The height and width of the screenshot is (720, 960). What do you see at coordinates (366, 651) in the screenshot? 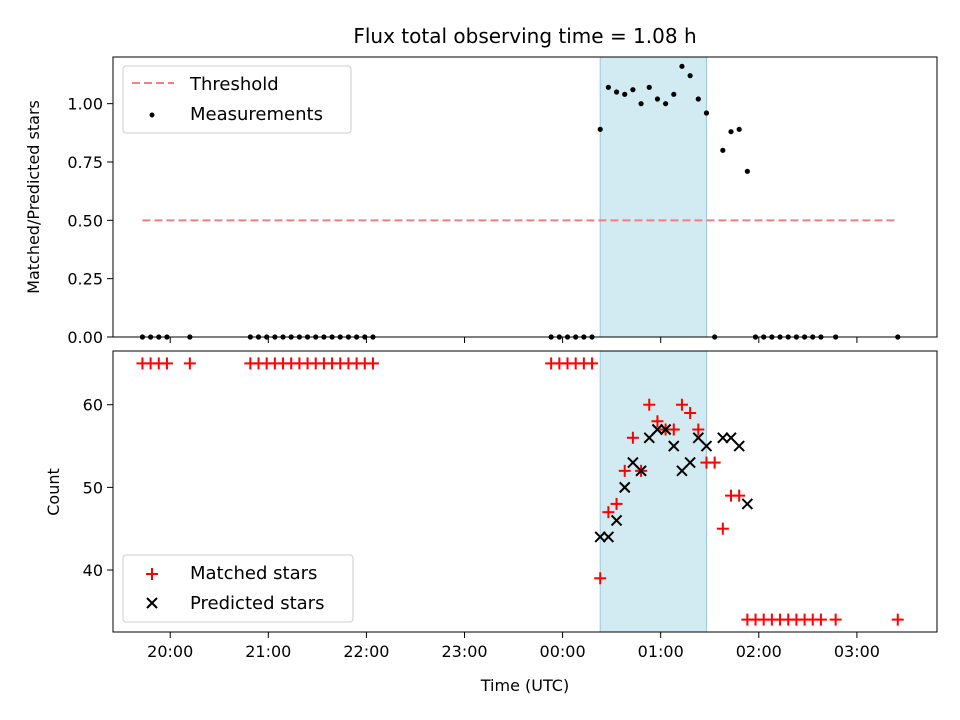
I see `bottom-x-tick-label: 22:00` at bounding box center [366, 651].